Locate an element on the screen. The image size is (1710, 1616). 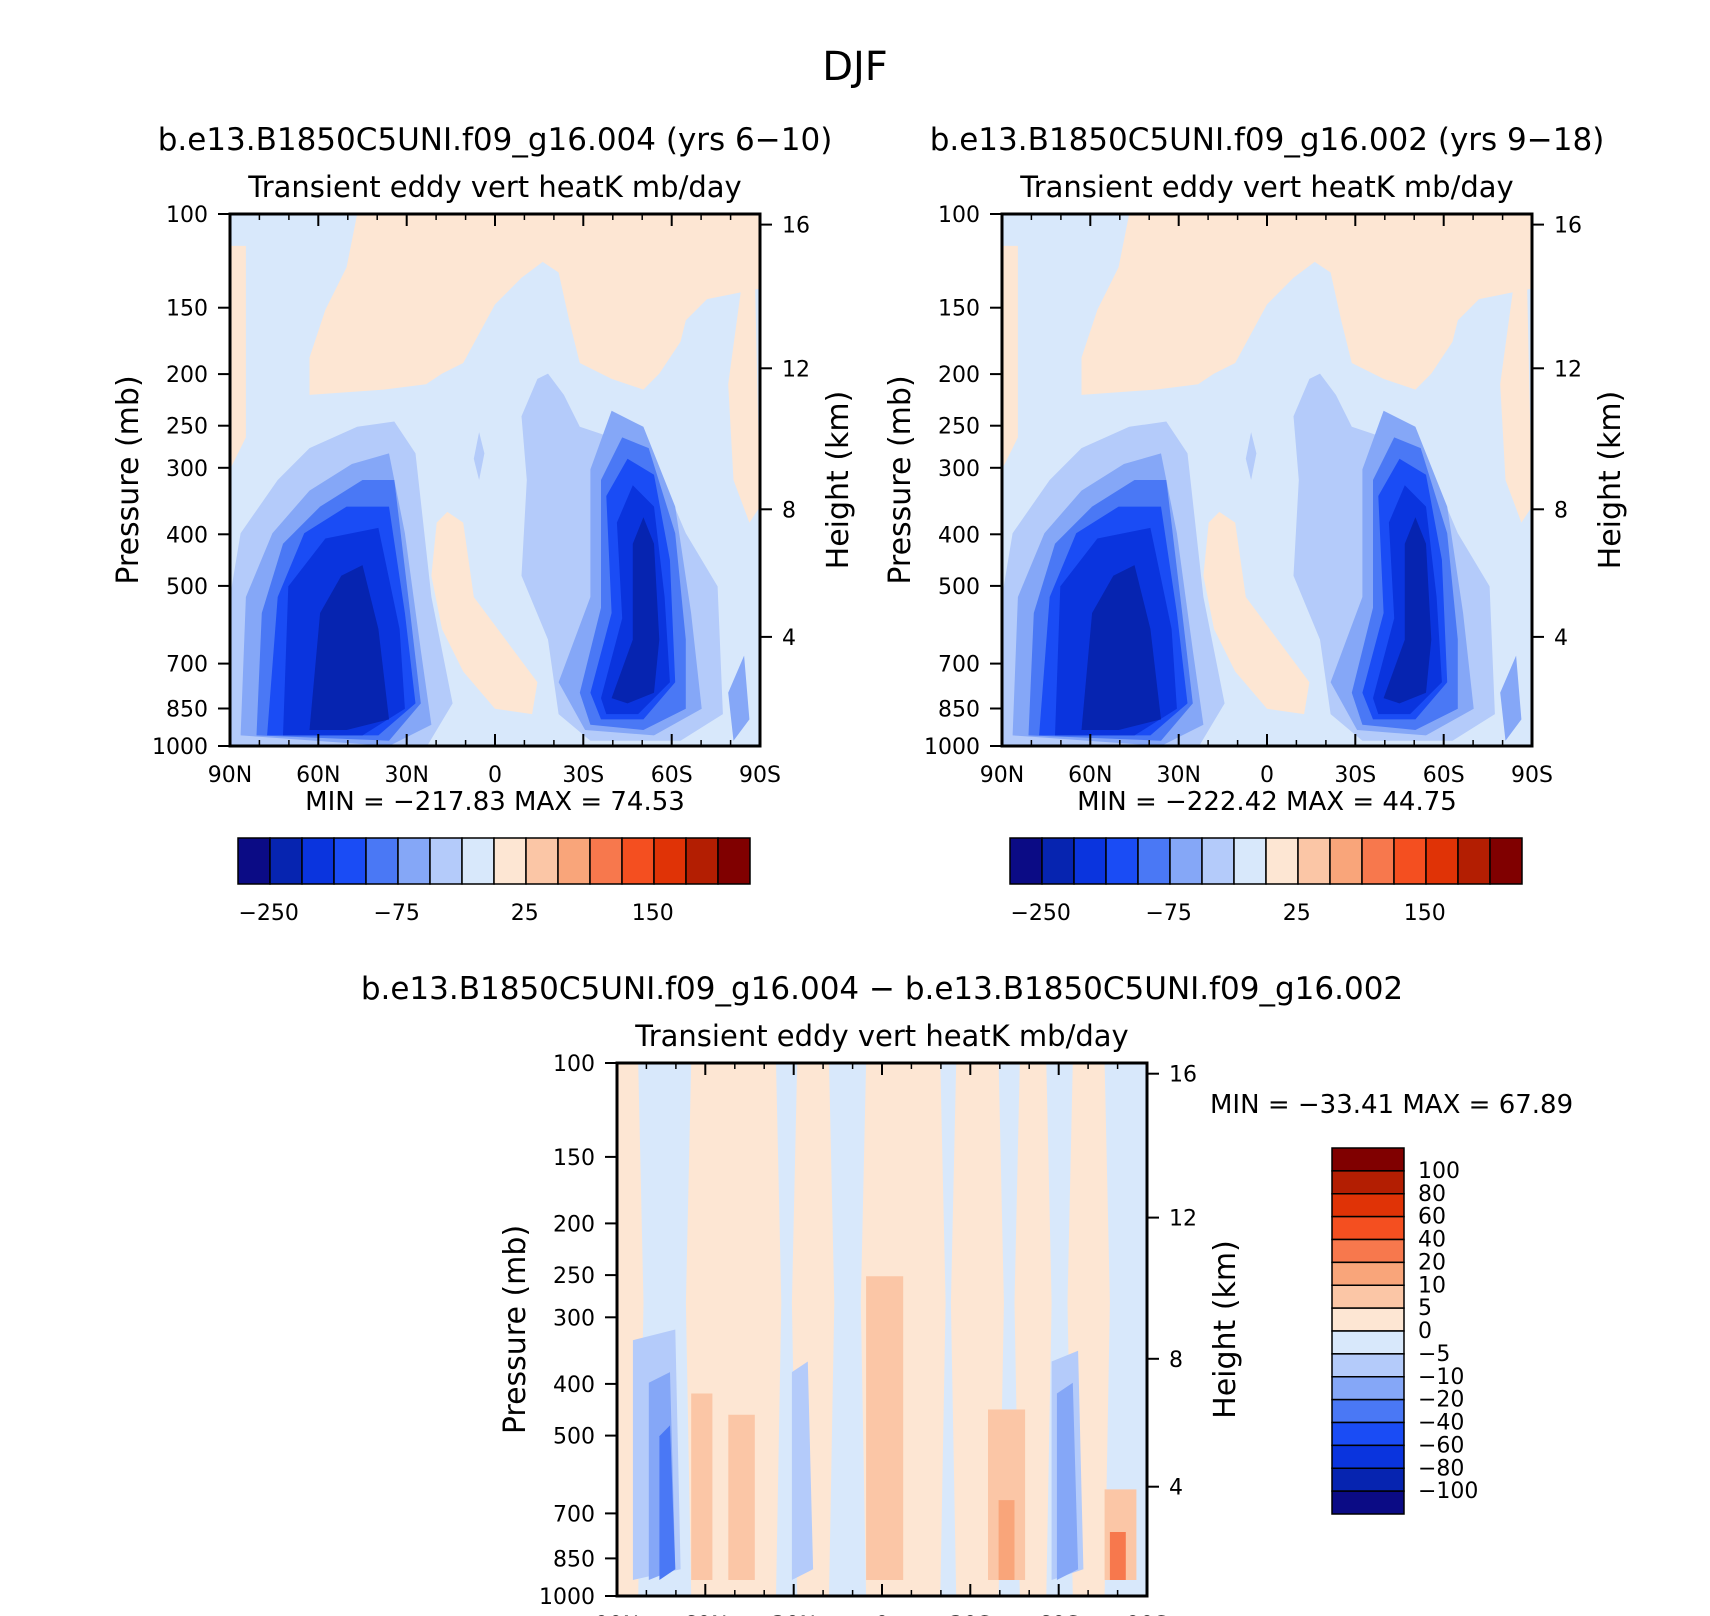
y-tick-label: 300 is located at coordinates (574, 1318).